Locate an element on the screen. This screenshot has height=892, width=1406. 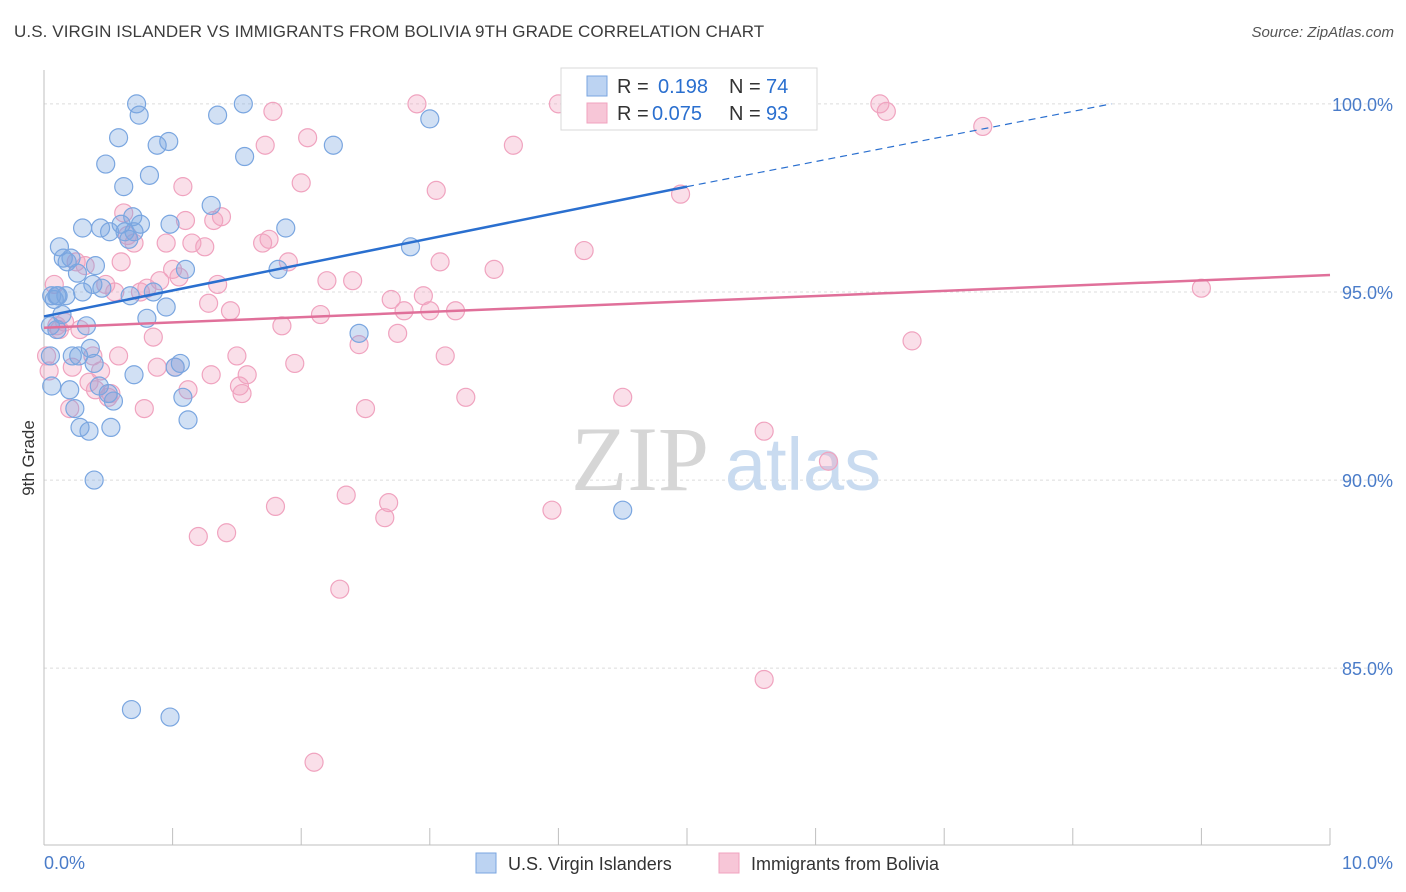
legend-r-value-bolivia: 0.075 is located at coordinates (677, 114).